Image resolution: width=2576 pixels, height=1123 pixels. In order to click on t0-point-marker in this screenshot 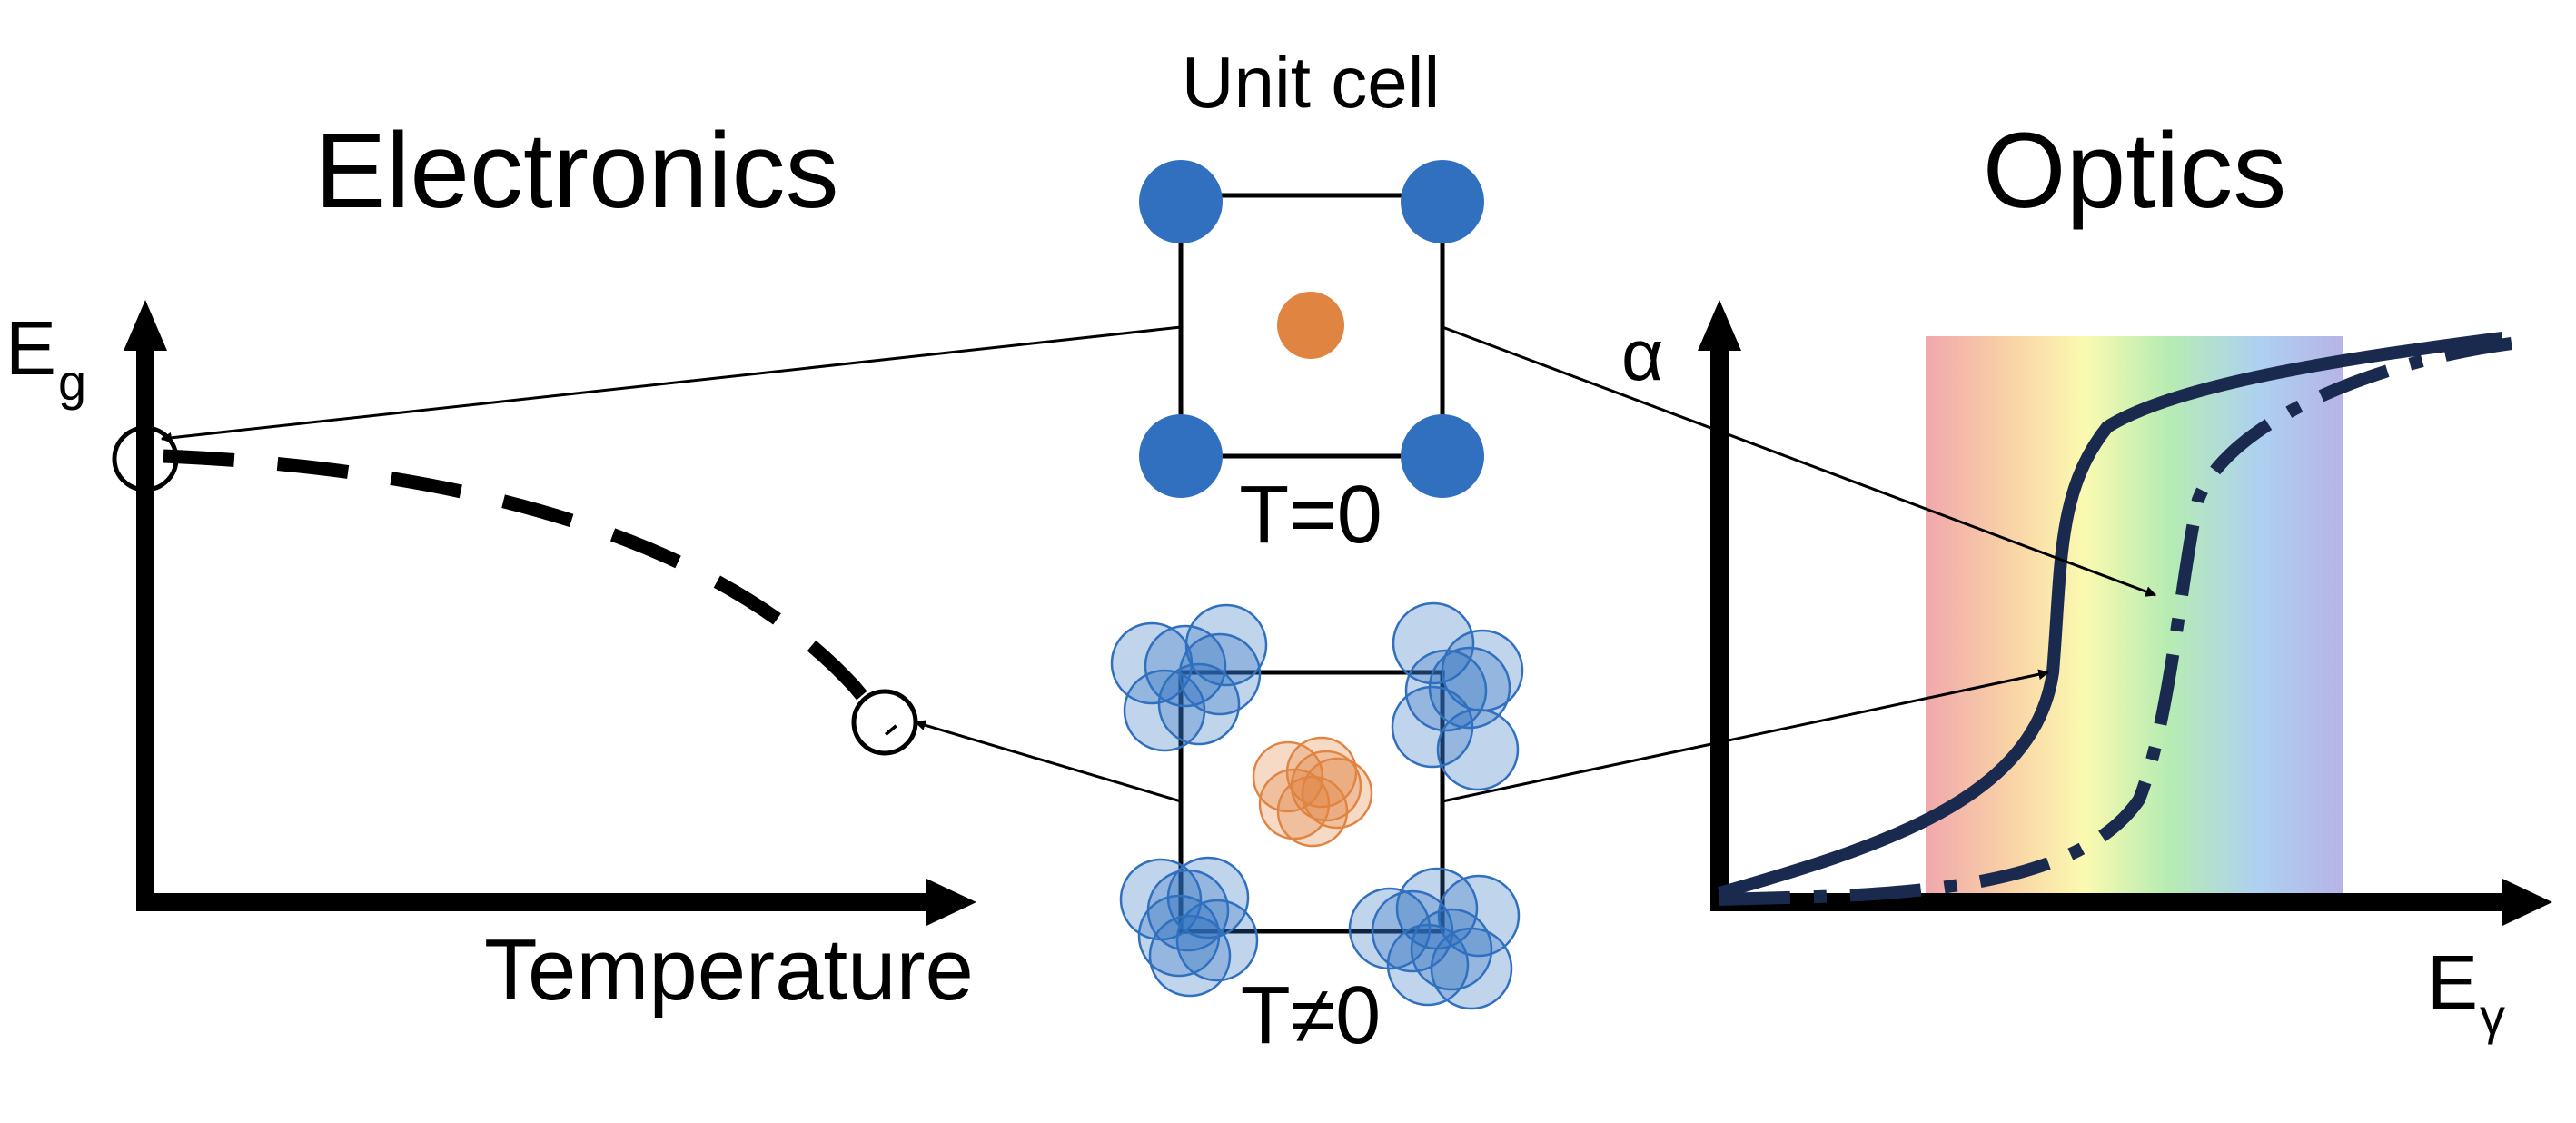, I will do `click(145, 458)`.